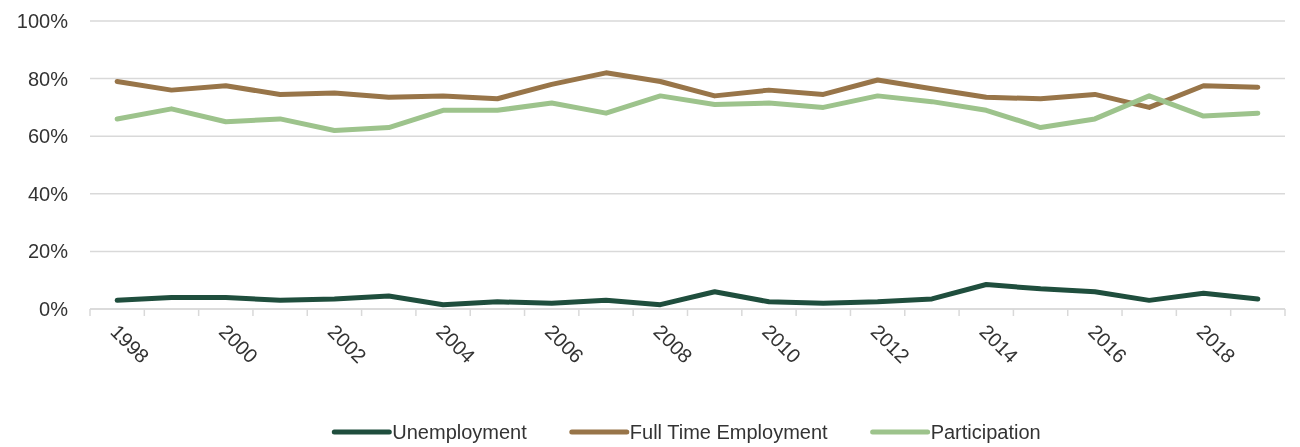 This screenshot has width=1300, height=447. Describe the element at coordinates (42, 20) in the screenshot. I see `y-tick-label: 100%` at that location.